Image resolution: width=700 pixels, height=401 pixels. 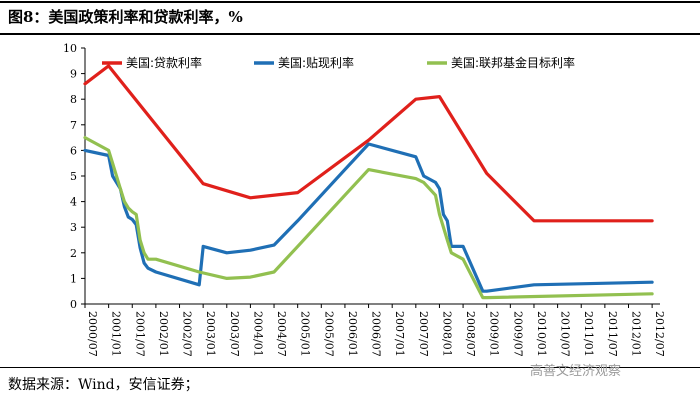 I want to click on y-tick-label: 5, so click(x=73, y=176).